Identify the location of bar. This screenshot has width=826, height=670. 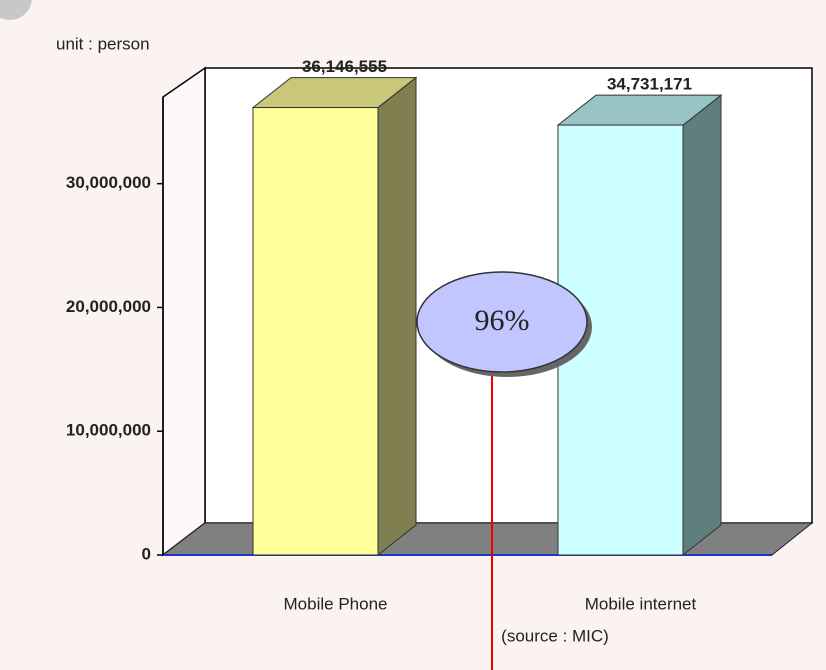
(315, 331).